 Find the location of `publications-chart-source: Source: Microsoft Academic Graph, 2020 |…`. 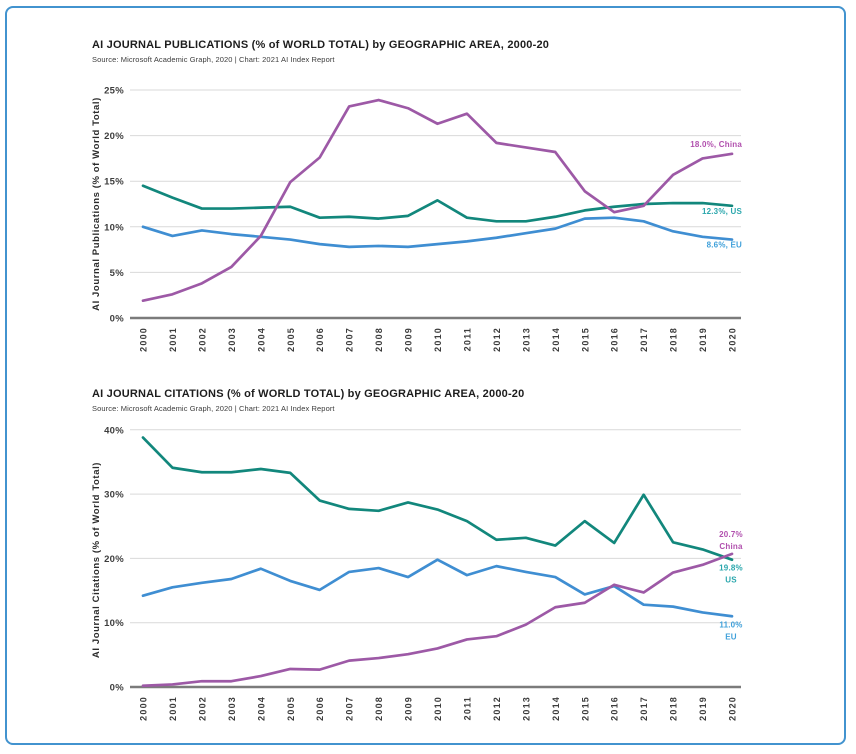

publications-chart-source: Source: Microsoft Academic Graph, 2020 |… is located at coordinates (213, 59).